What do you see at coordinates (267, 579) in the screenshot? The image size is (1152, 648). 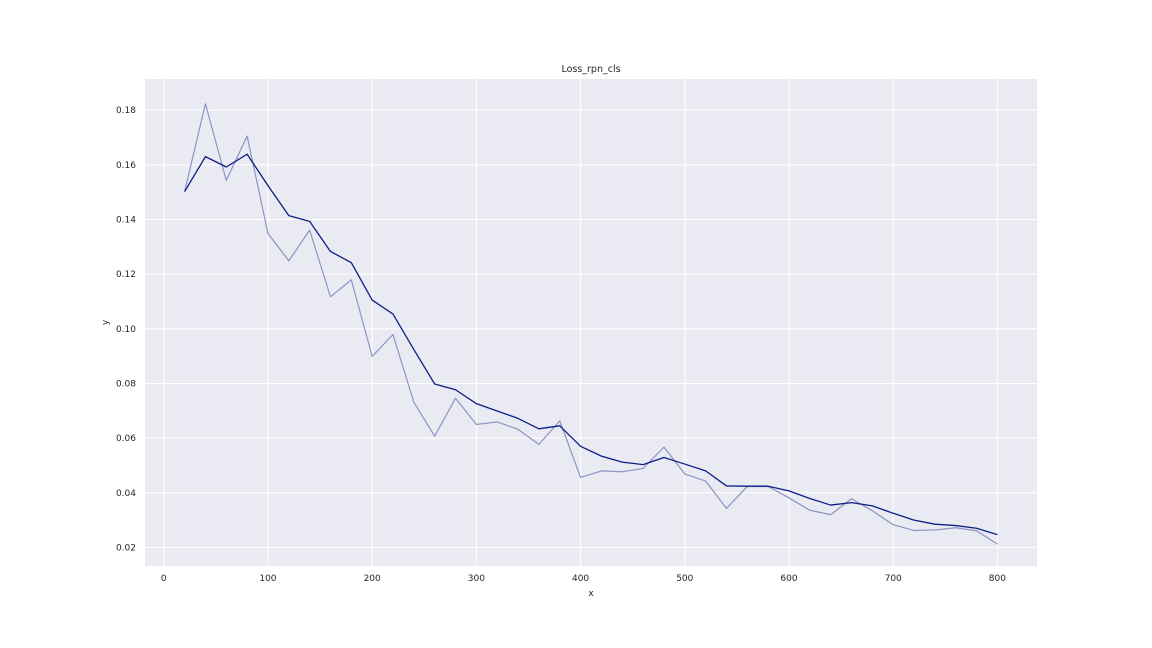 I see `x-tick-label: 100` at bounding box center [267, 579].